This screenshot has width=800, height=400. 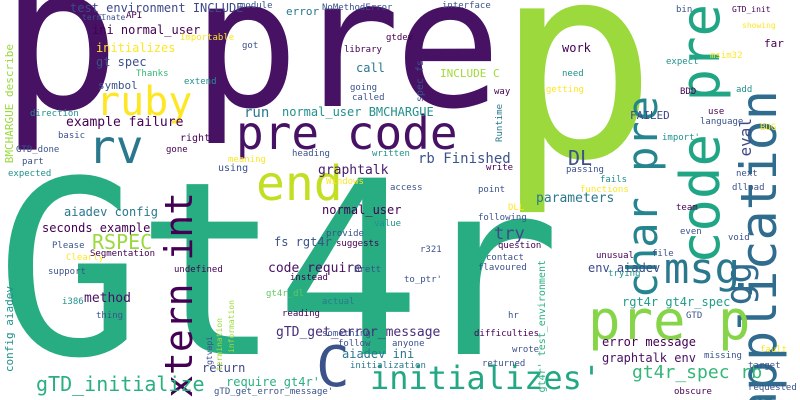 I want to click on word-next: next, so click(x=747, y=174).